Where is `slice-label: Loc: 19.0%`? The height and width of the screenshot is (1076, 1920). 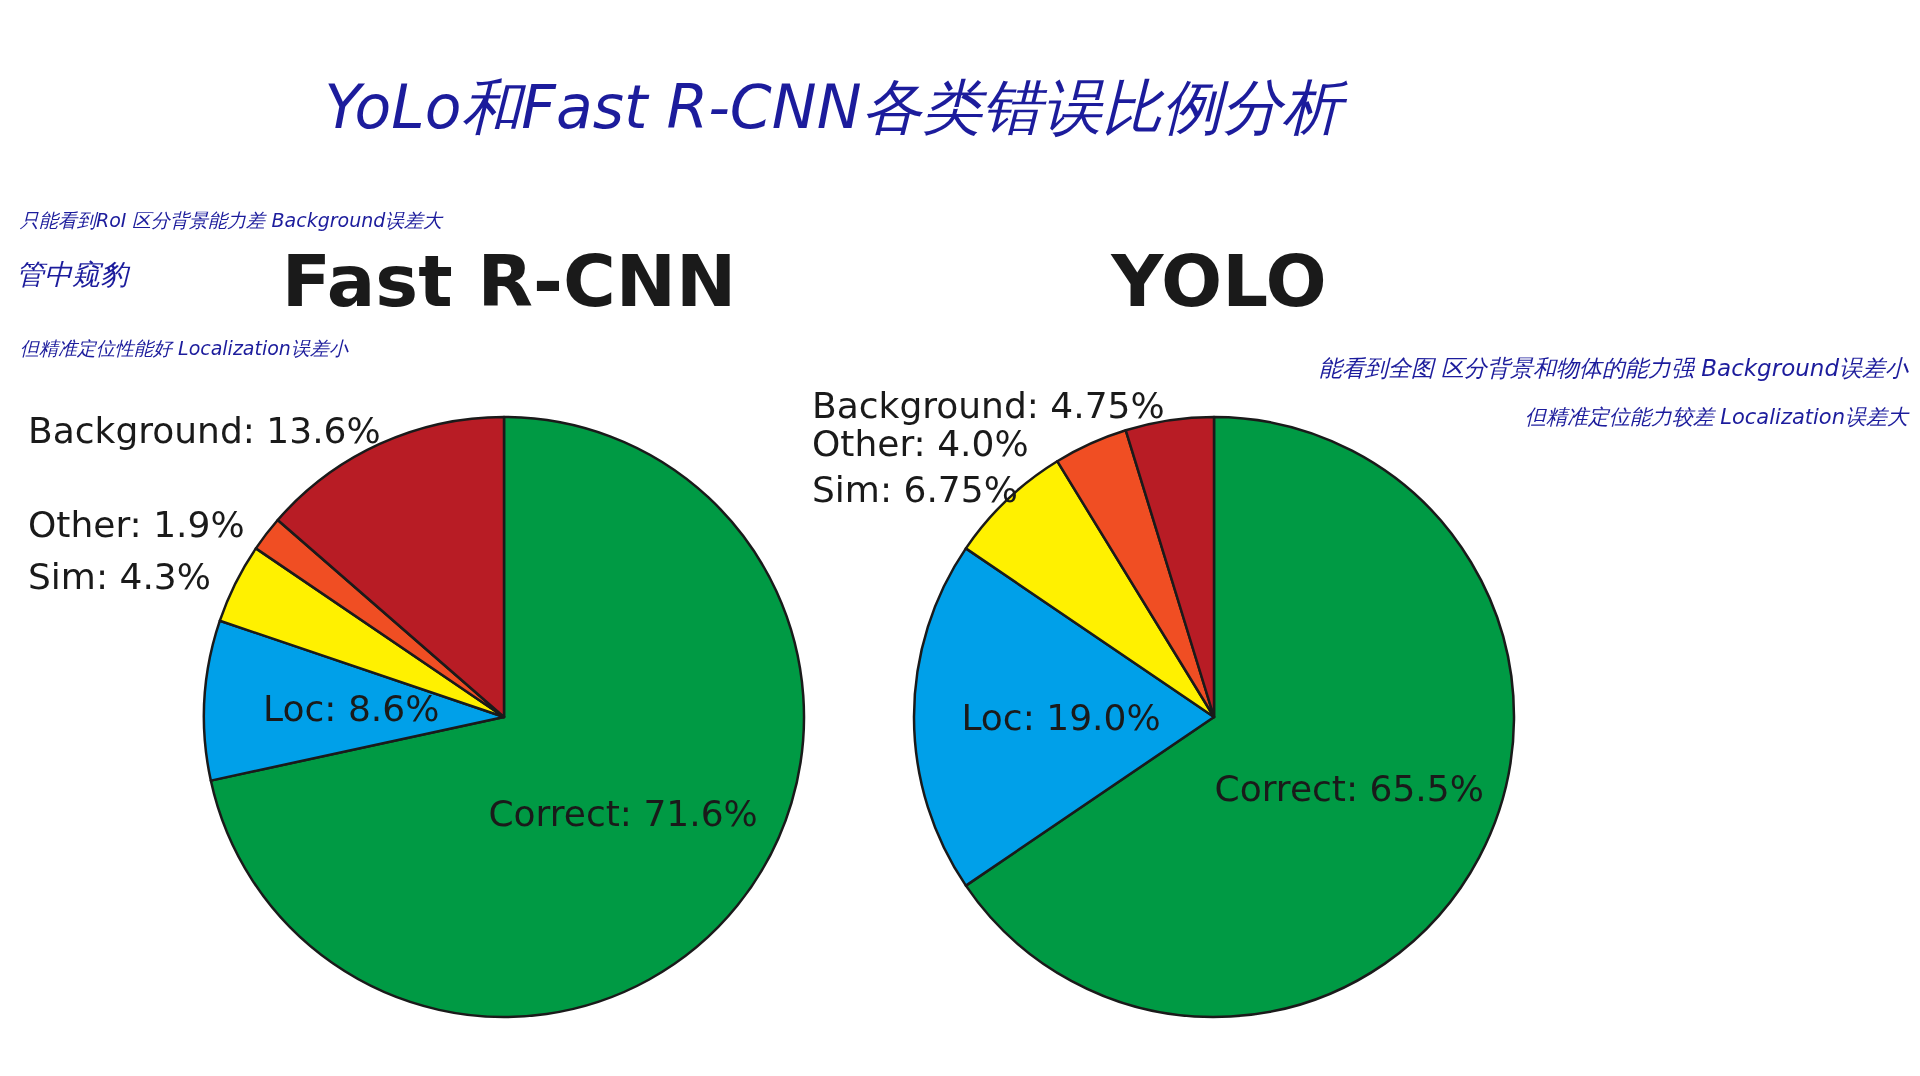
slice-label: Loc: 19.0% is located at coordinates (1061, 717).